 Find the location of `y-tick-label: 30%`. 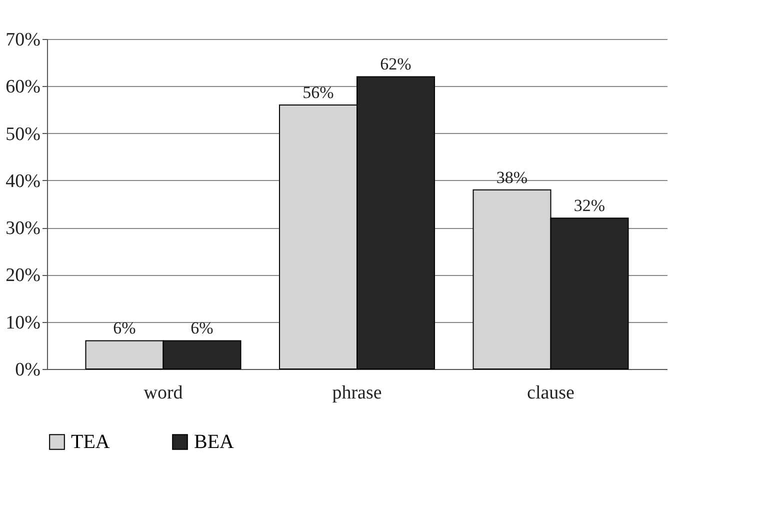

y-tick-label: 30% is located at coordinates (23, 229).